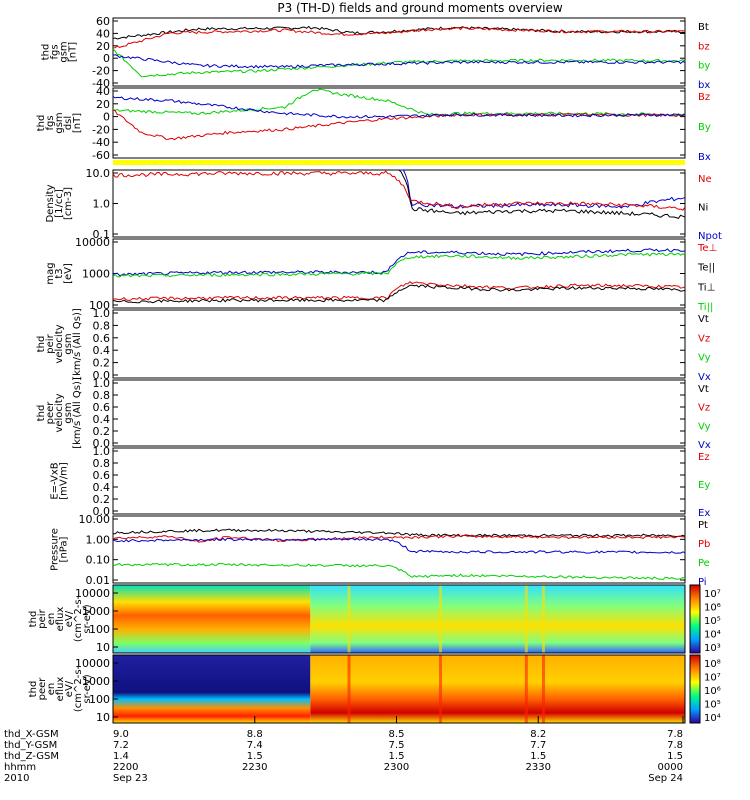  I want to click on y-tick-label: -20, so click(101, 71).